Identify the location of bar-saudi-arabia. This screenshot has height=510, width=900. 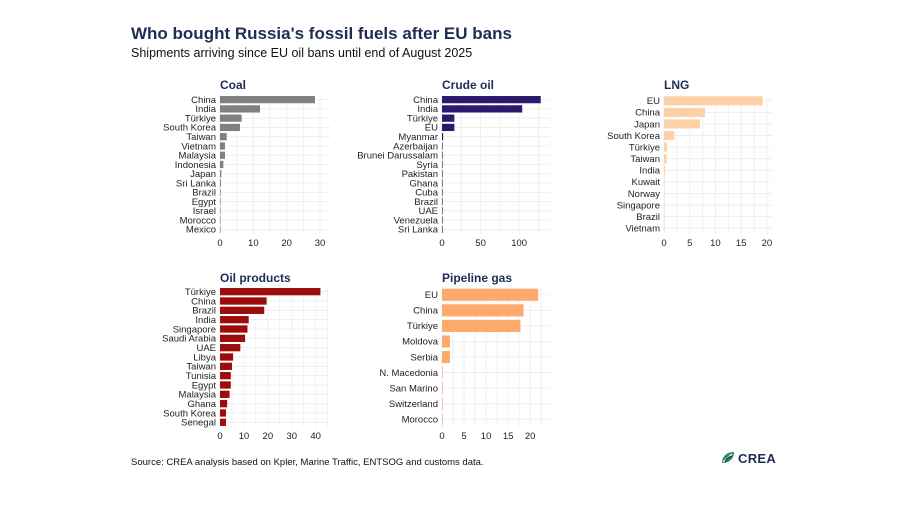
(233, 338).